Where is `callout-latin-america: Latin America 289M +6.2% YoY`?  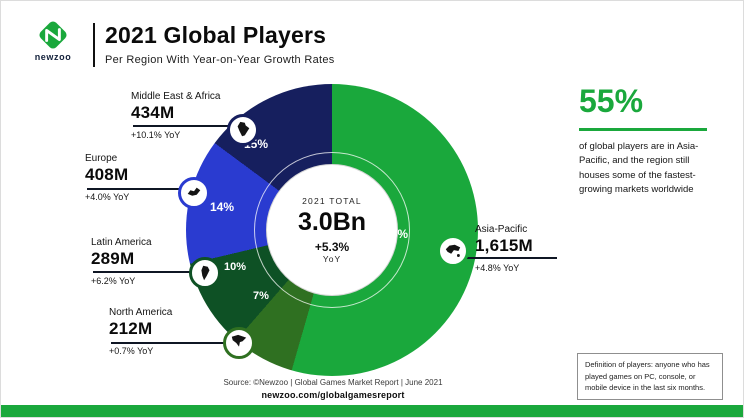
callout-latin-america: Latin America 289M +6.2% YoY is located at coordinates (151, 261).